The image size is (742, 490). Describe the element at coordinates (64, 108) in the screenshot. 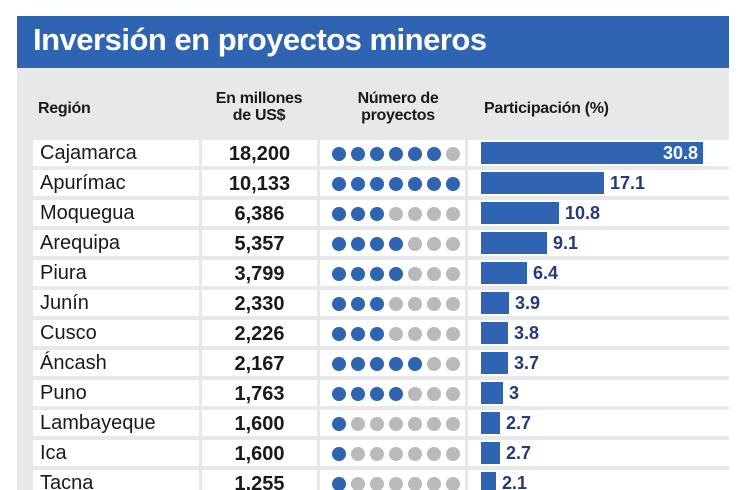

I see `header-region: Región` at that location.